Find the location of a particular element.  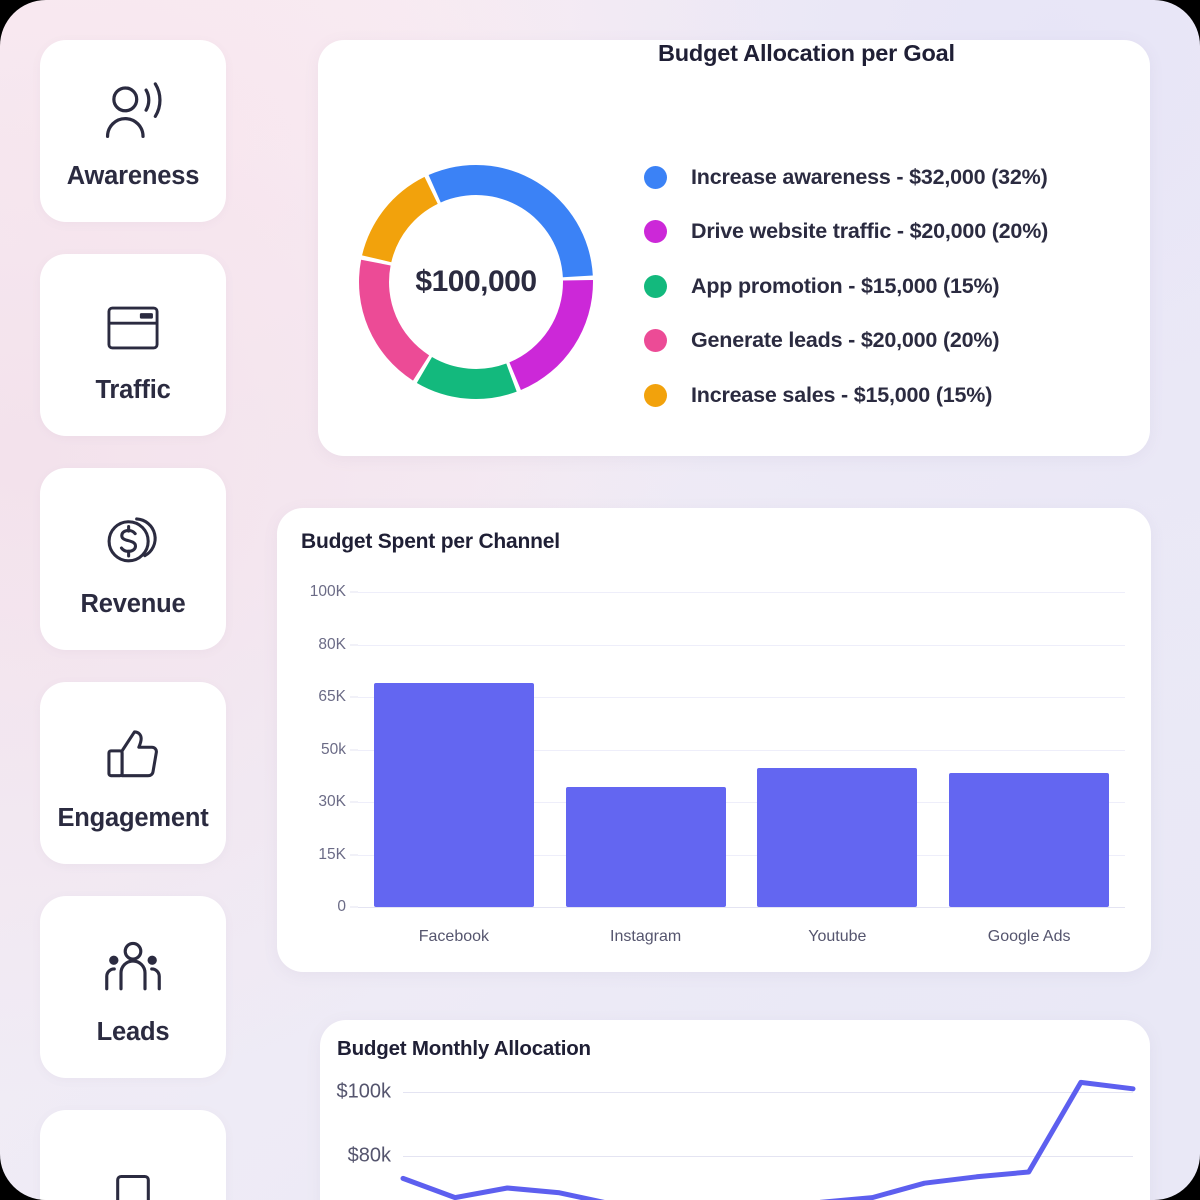

awareness-megaphone-icon is located at coordinates (133, 114).